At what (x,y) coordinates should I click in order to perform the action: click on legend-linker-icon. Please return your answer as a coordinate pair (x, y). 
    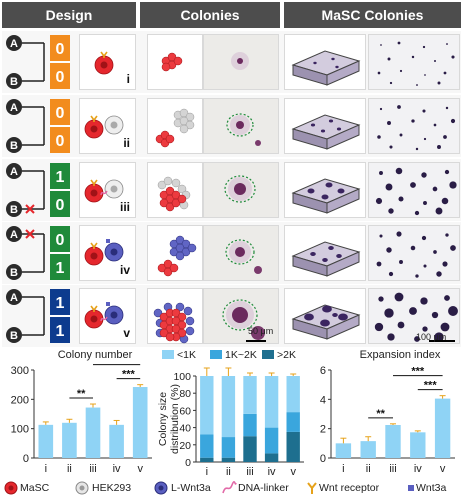
    Looking at the image, I should click on (229, 487).